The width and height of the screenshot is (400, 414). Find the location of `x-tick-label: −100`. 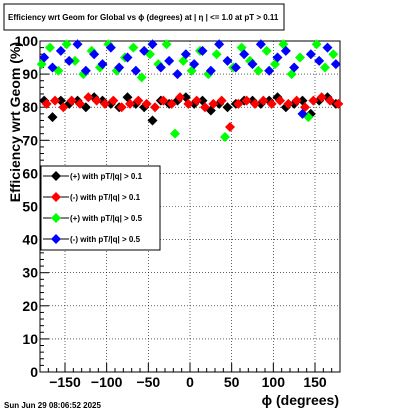

x-tick-label: −100 is located at coordinates (107, 382).